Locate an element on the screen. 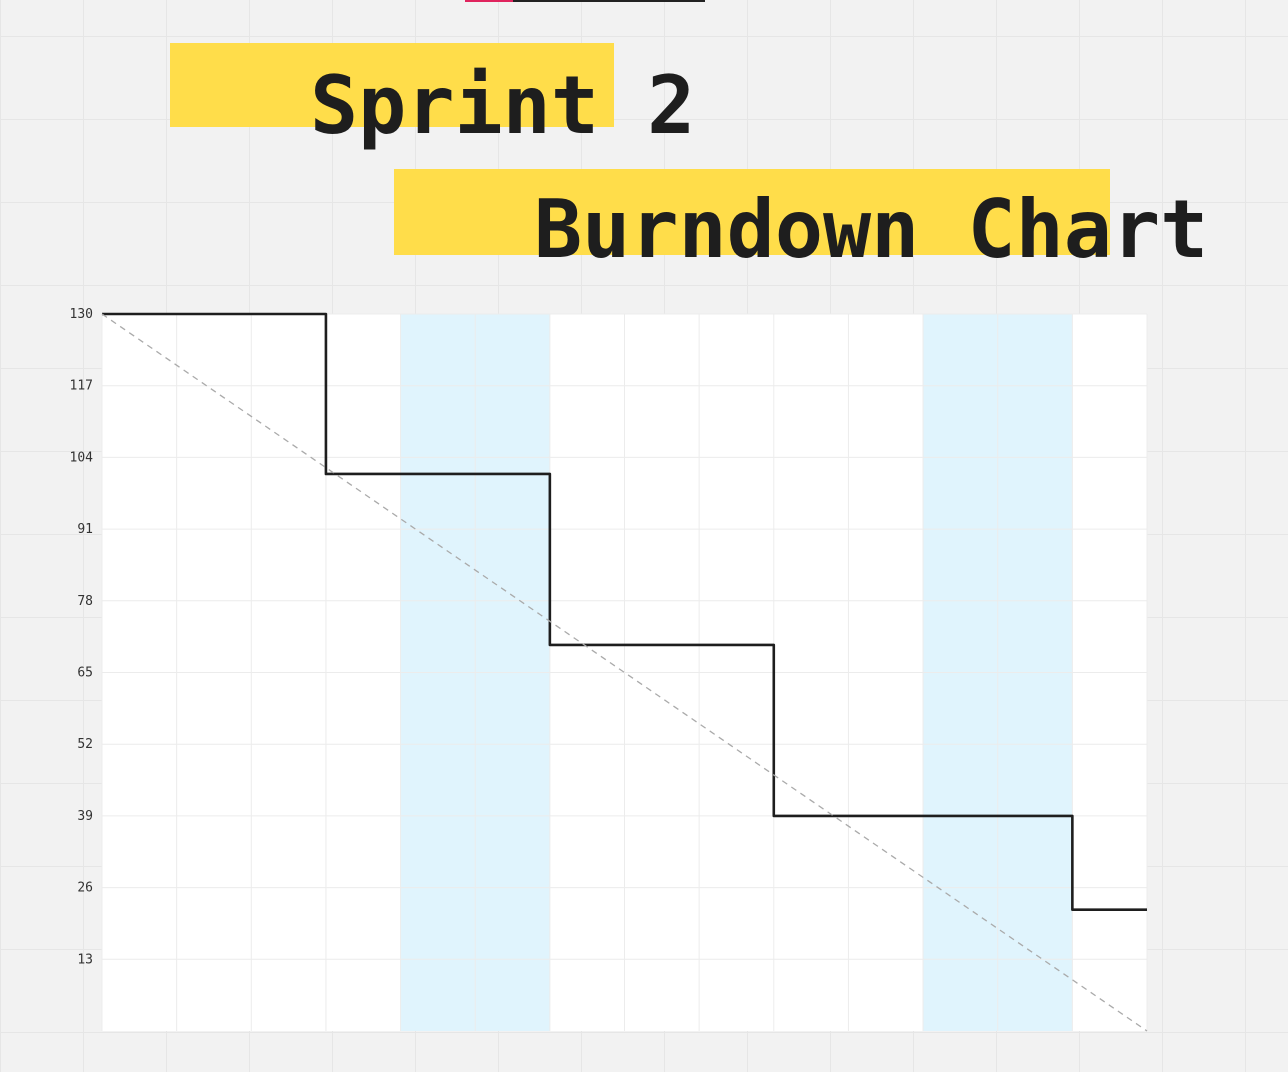 This screenshot has width=1288, height=1072. y-tick-label: 104 is located at coordinates (82, 457).